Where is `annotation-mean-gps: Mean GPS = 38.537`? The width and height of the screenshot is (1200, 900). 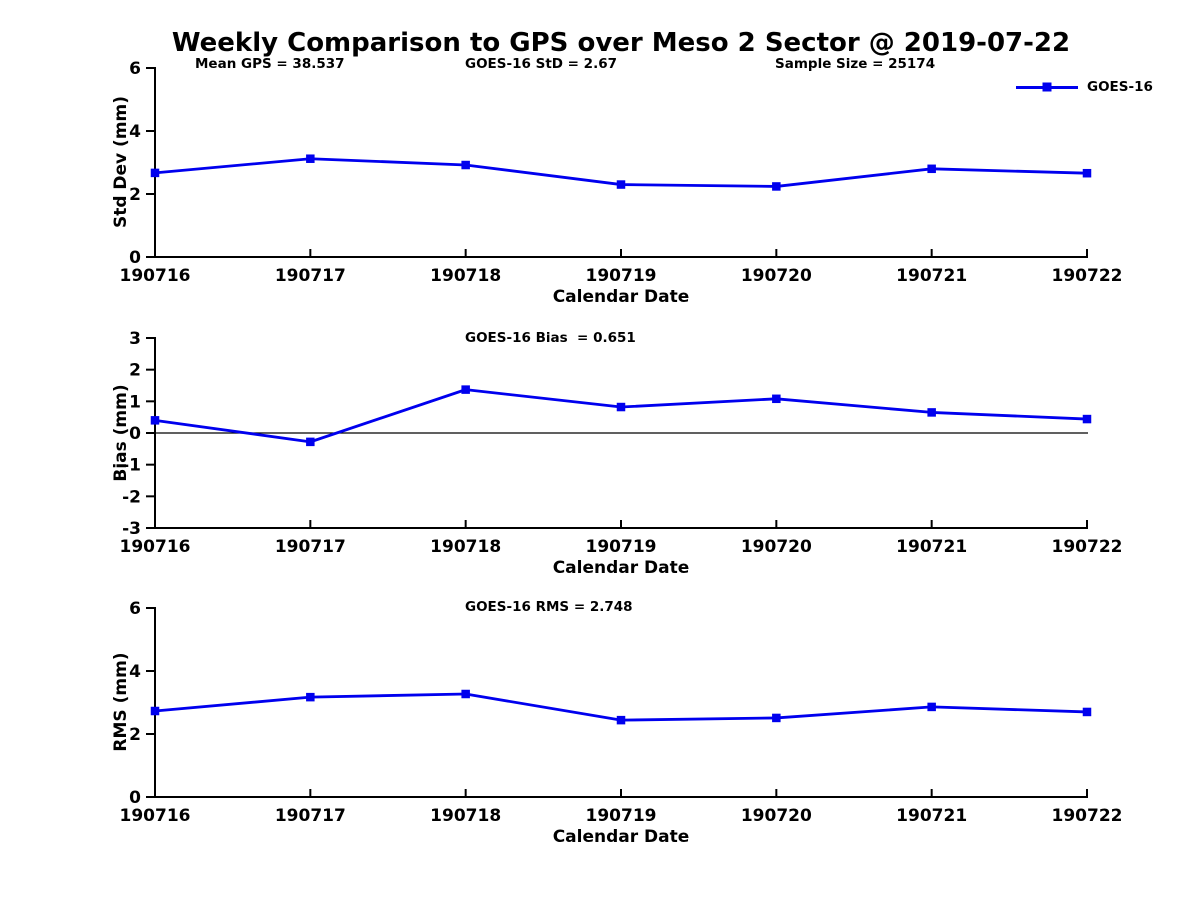
annotation-mean-gps: Mean GPS = 38.537 is located at coordinates (270, 64).